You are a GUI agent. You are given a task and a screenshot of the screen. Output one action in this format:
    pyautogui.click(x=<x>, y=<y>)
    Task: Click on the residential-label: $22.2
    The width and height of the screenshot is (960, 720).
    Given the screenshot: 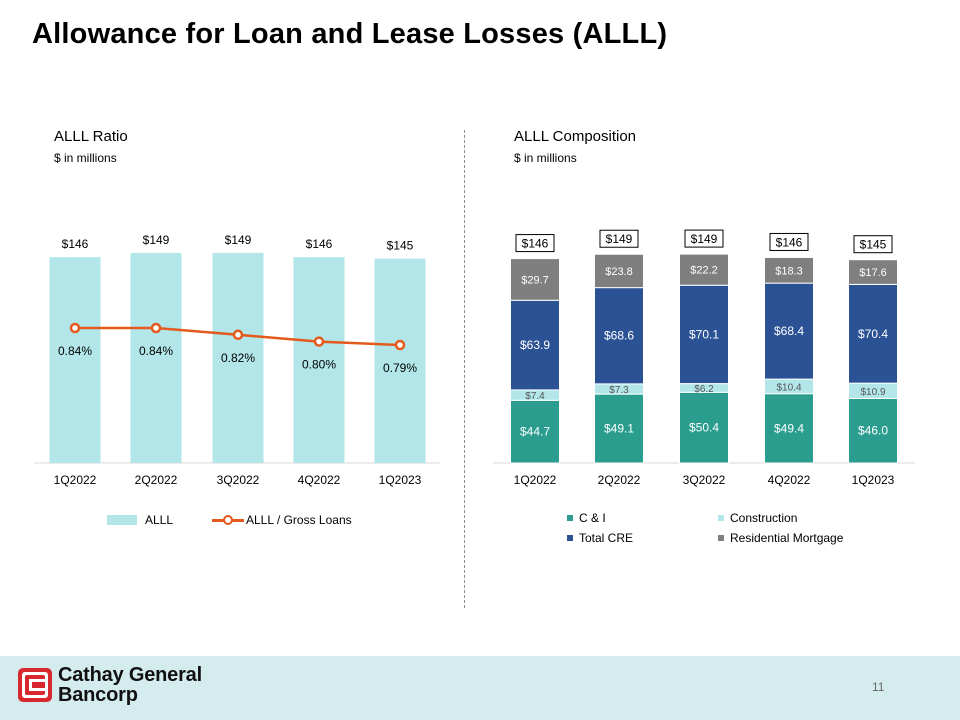 What is the action you would take?
    pyautogui.click(x=704, y=271)
    